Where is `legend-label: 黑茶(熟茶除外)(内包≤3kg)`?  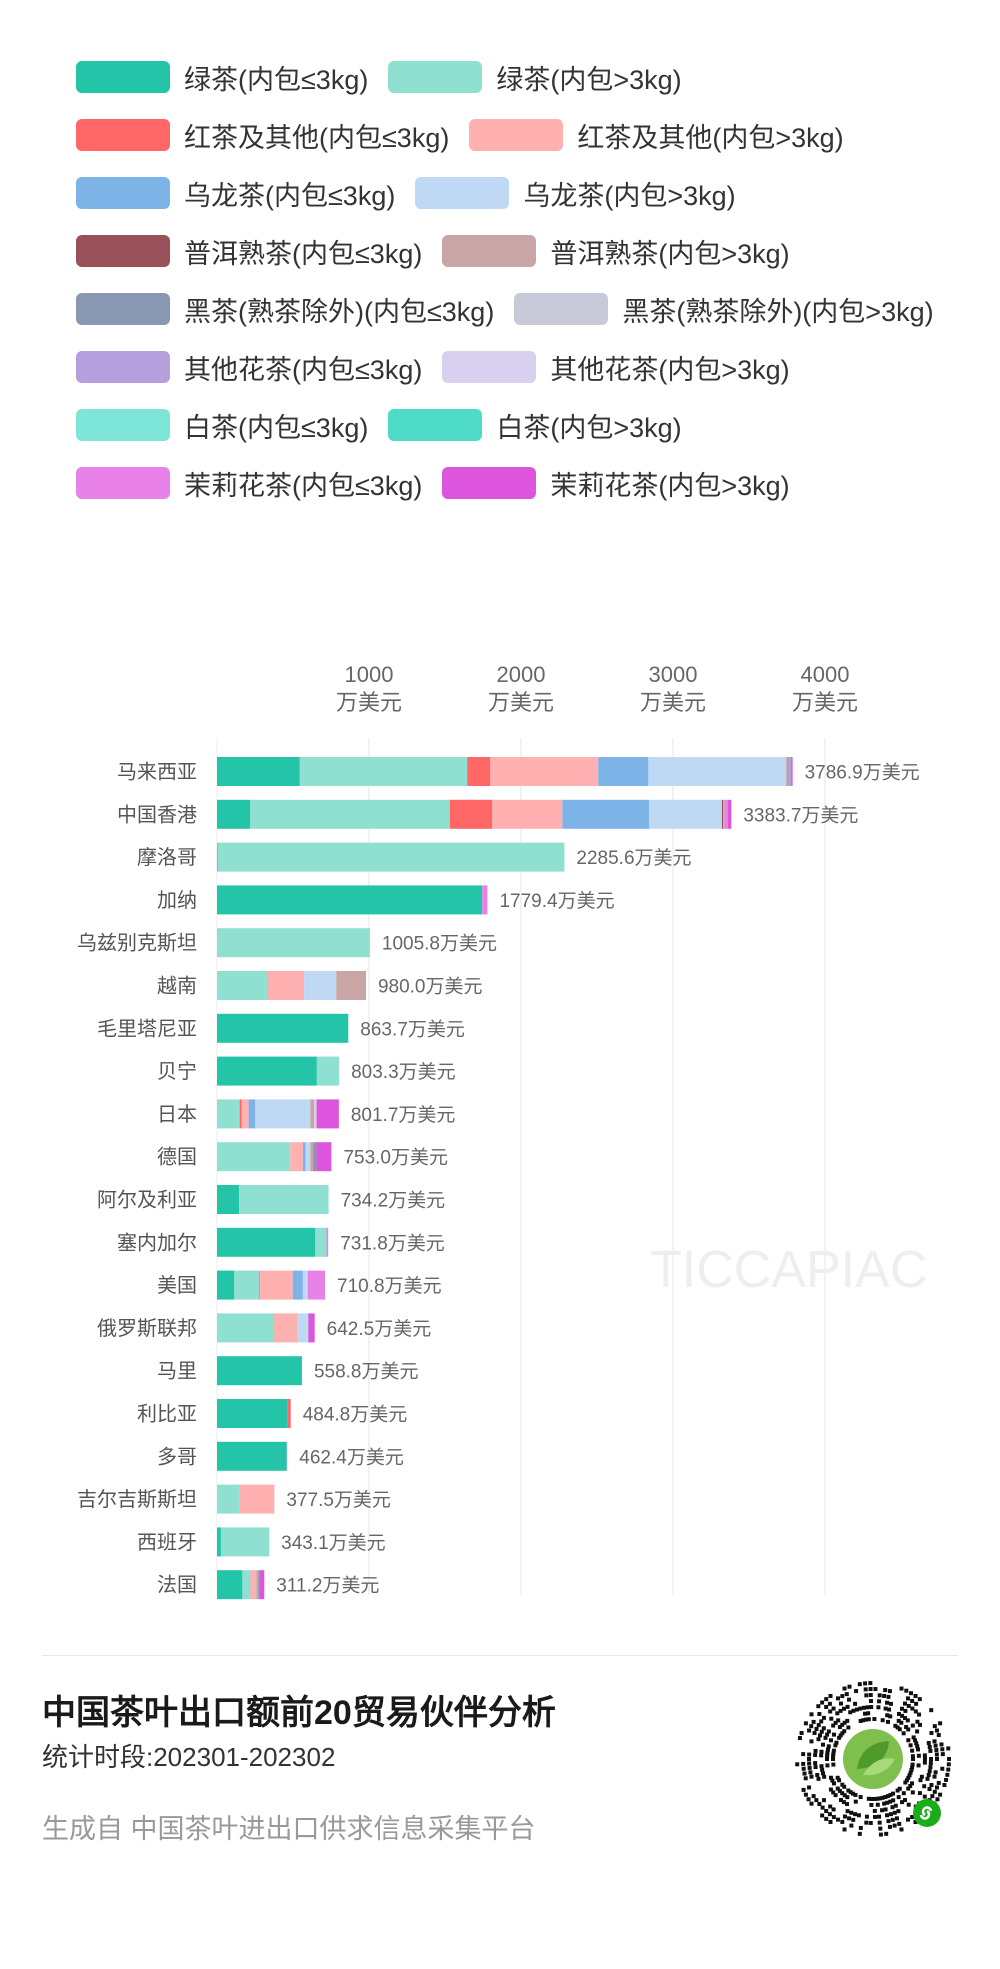
legend-label: 黑茶(熟茶除外)(内包≤3kg) is located at coordinates (339, 311).